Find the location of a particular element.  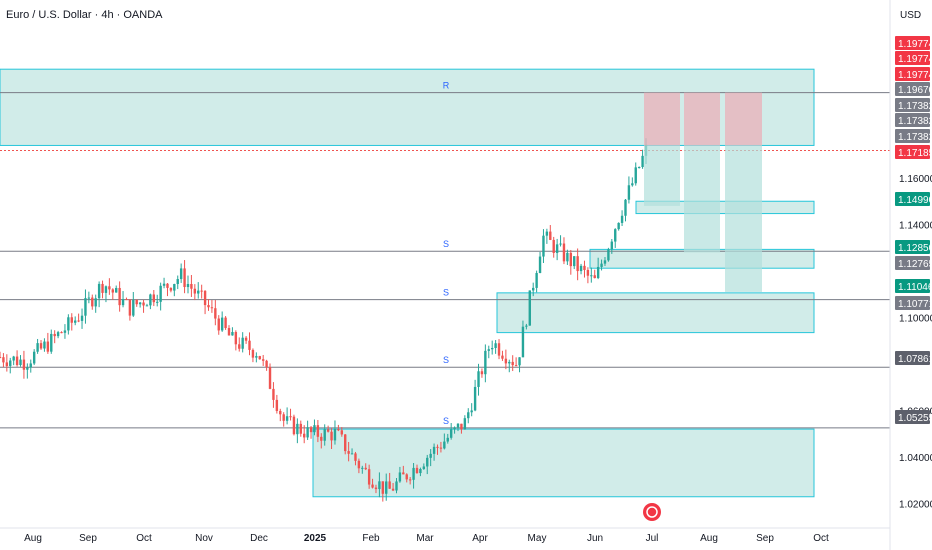

x-tick-label: Sep is located at coordinates (765, 538).